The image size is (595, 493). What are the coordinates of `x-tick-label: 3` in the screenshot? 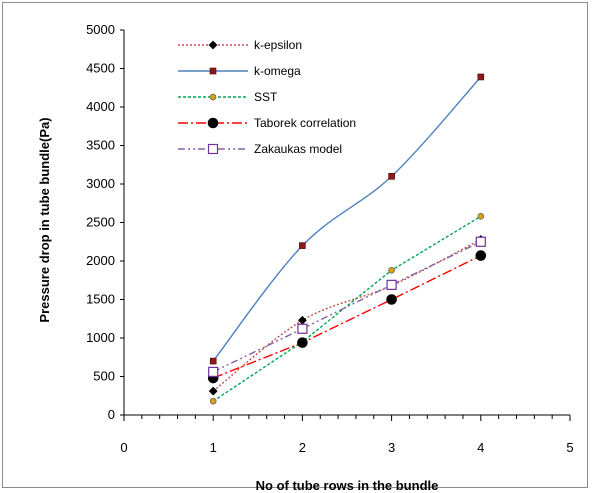 It's located at (391, 447).